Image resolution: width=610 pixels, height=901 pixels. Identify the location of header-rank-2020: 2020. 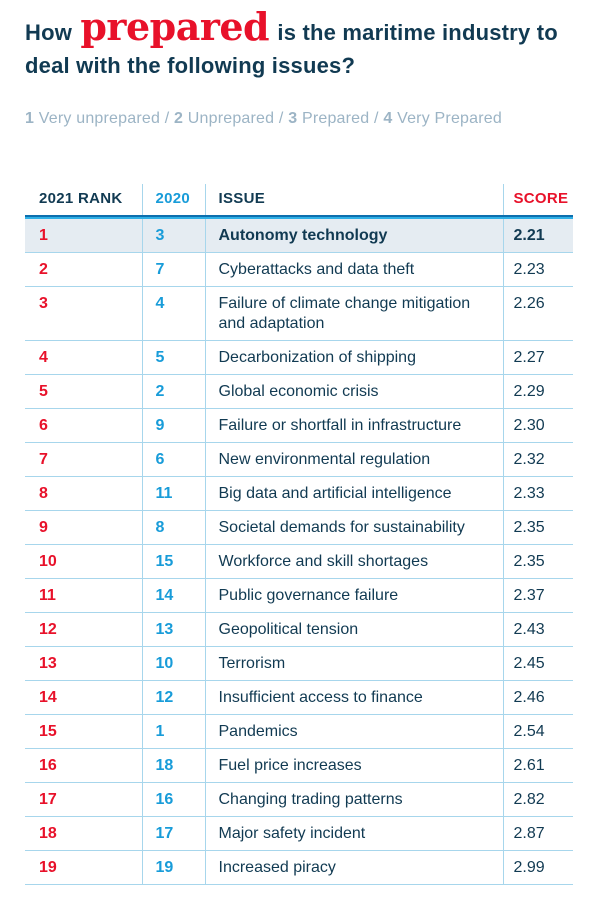
(173, 199).